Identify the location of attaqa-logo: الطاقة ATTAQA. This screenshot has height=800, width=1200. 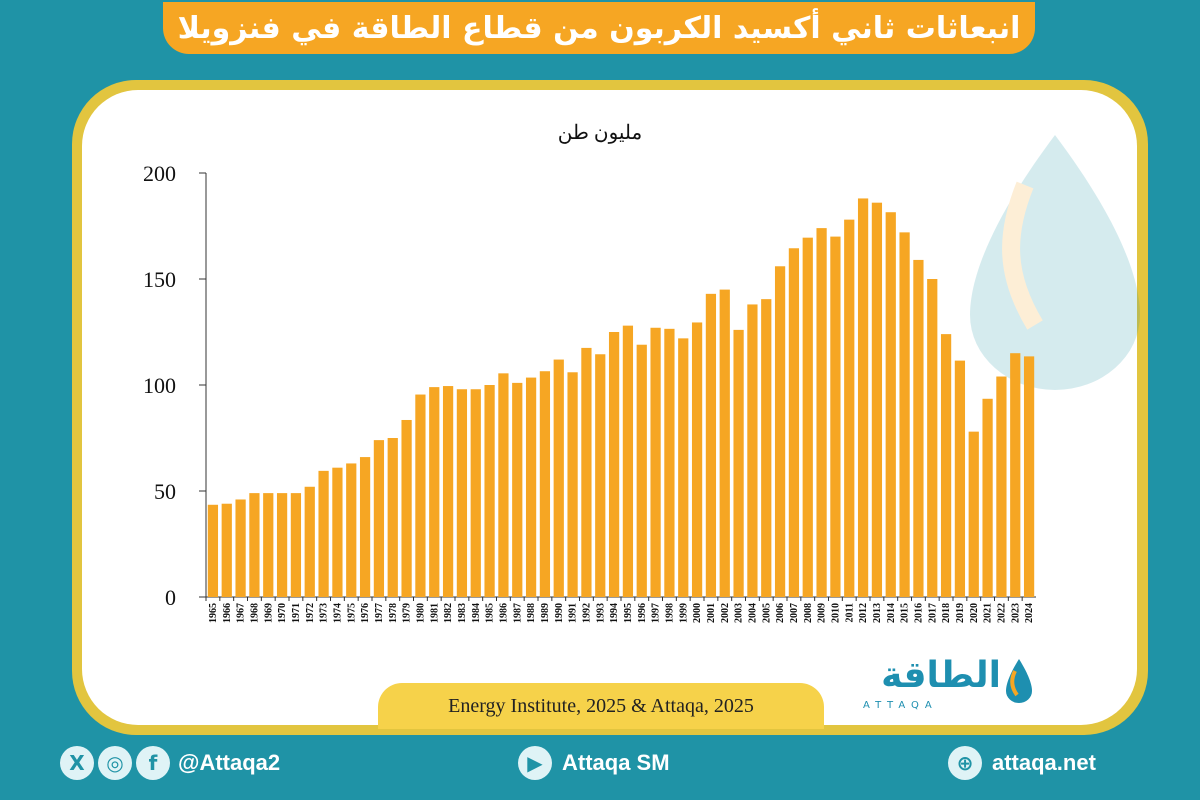
(945, 685).